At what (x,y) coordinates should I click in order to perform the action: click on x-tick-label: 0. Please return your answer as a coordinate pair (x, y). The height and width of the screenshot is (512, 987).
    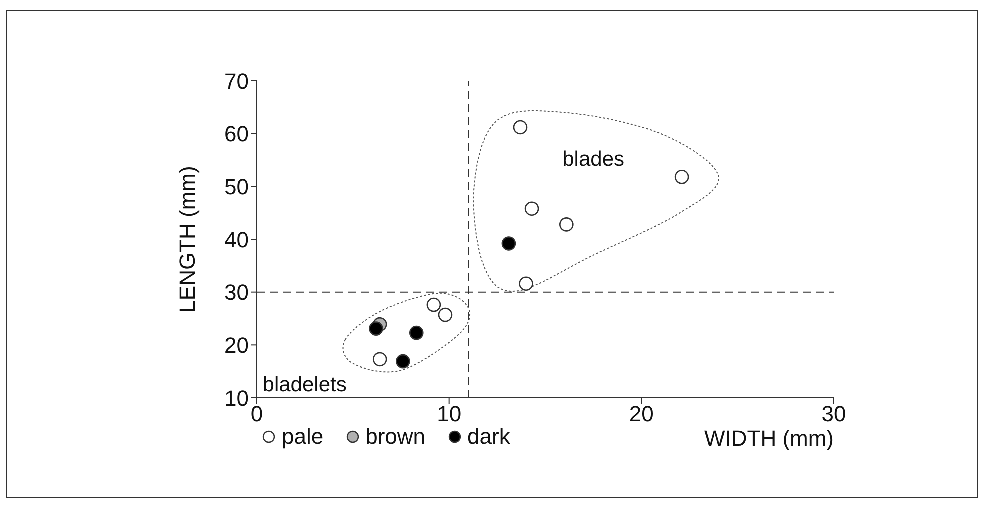
    Looking at the image, I should click on (257, 414).